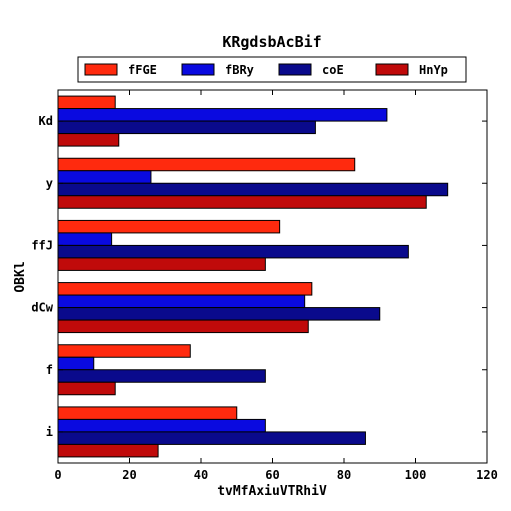 This screenshot has height=511, width=511. I want to click on bar-fFGE-Kd, so click(86, 102).